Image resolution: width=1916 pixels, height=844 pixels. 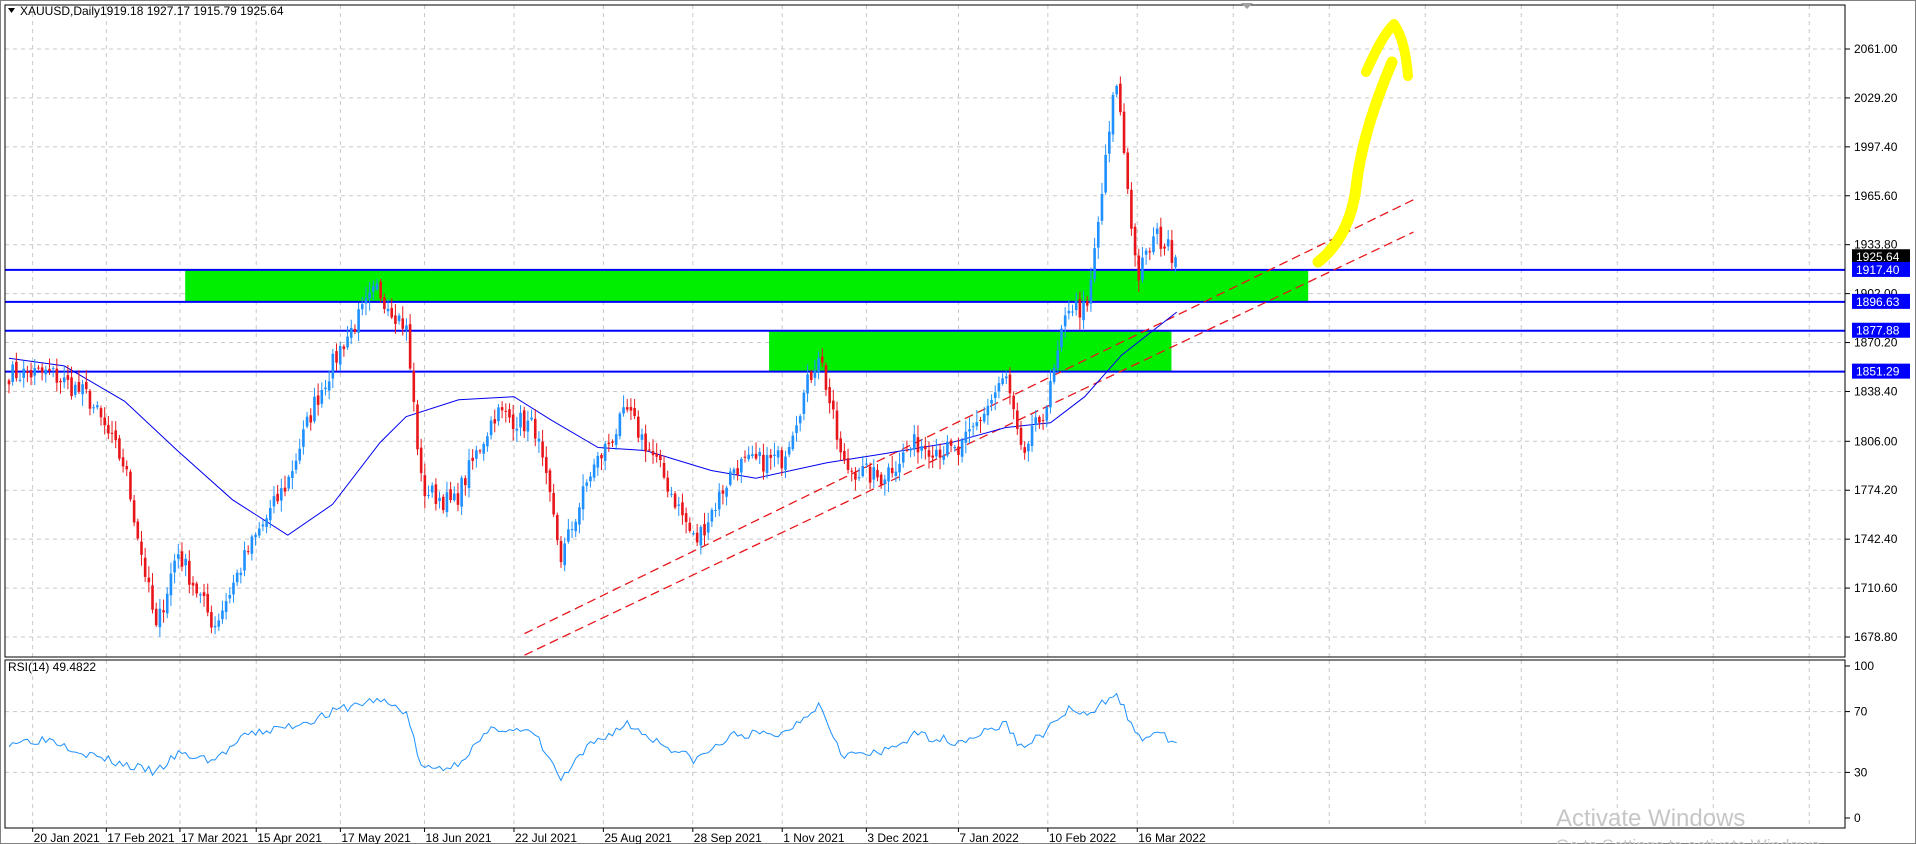 What do you see at coordinates (1355, 162) in the screenshot?
I see `yellow-arrow-shaft` at bounding box center [1355, 162].